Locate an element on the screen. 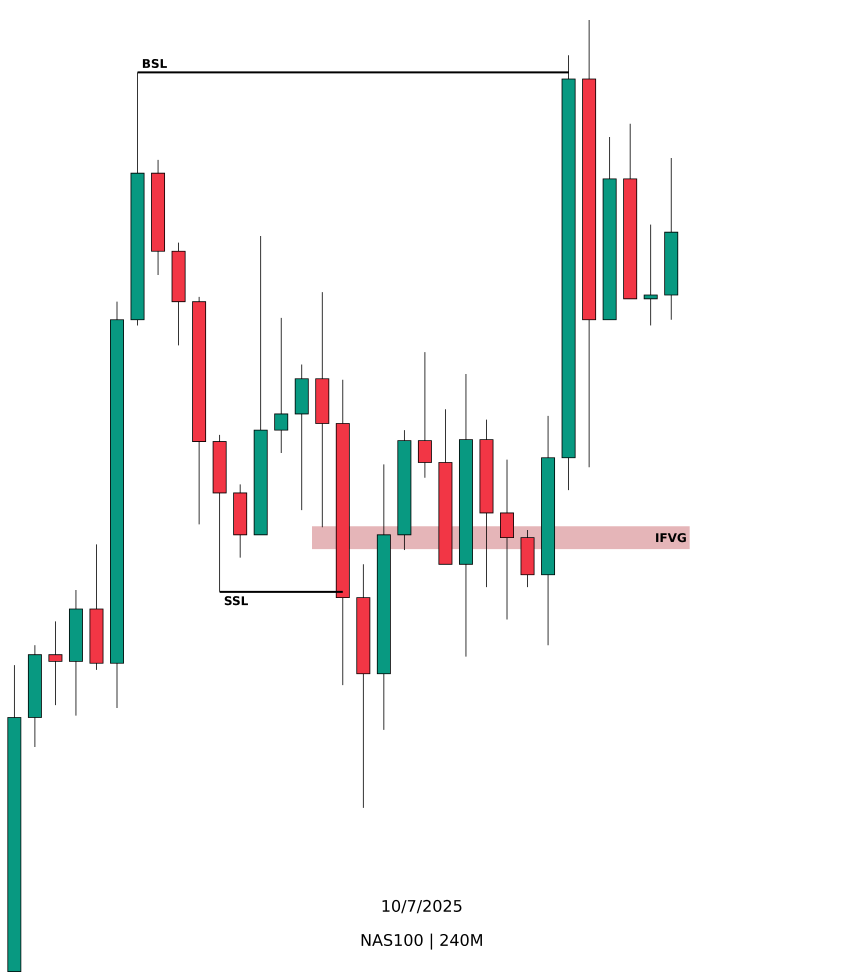 The image size is (844, 972). text: NAS100 | 240M is located at coordinates (422, 942).